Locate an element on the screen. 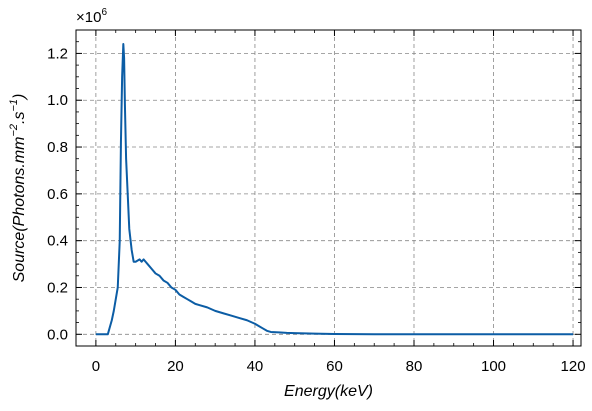  y-tick-labels: 0.0 0.2 0.4 0.6 0.8 1.0 1.2 is located at coordinates (57, 194).